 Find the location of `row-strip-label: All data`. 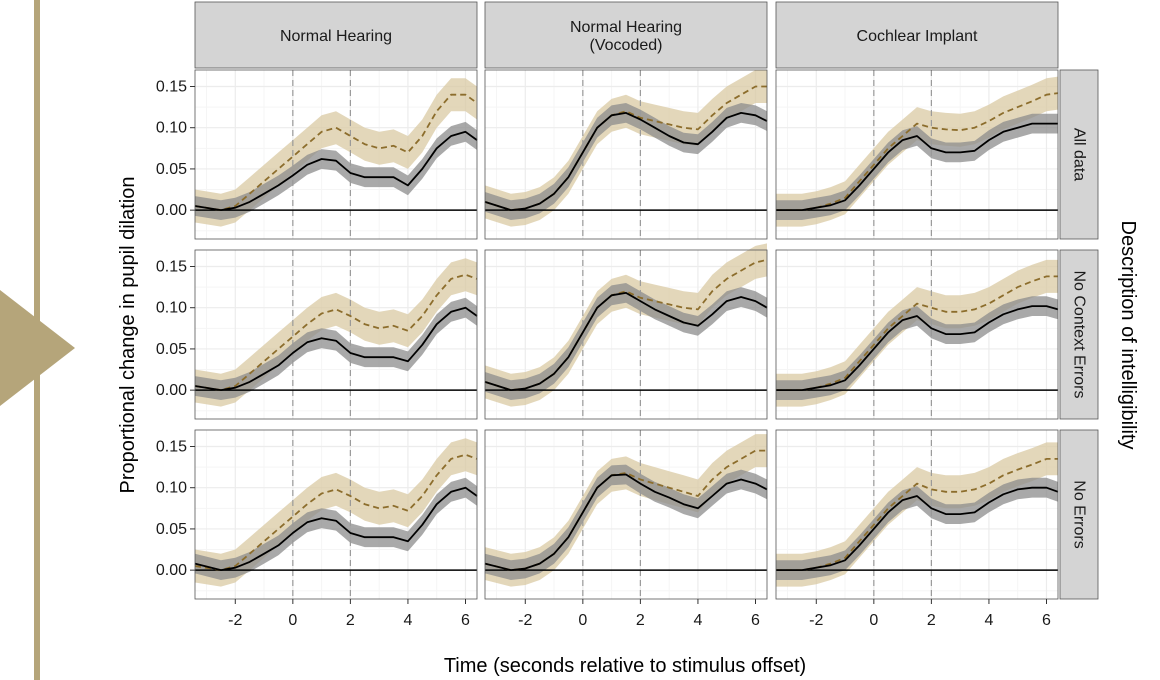

row-strip-label: All data is located at coordinates (1079, 154).